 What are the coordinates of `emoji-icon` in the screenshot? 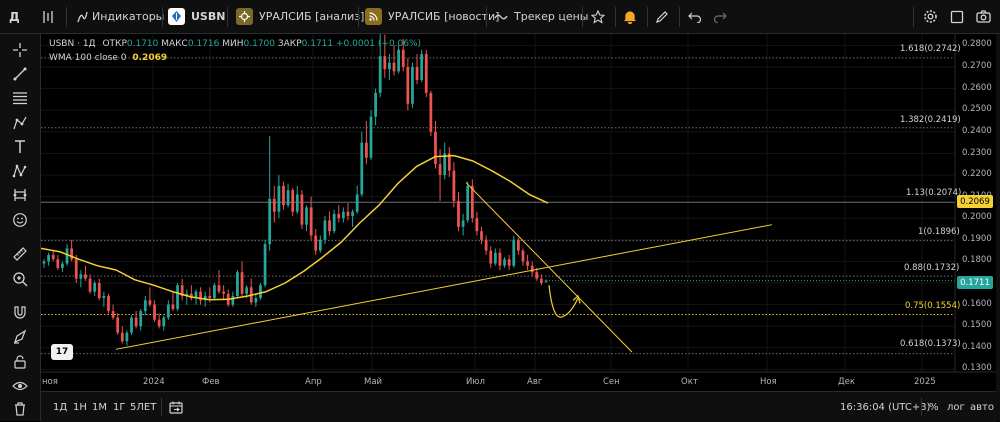 It's located at (20, 220).